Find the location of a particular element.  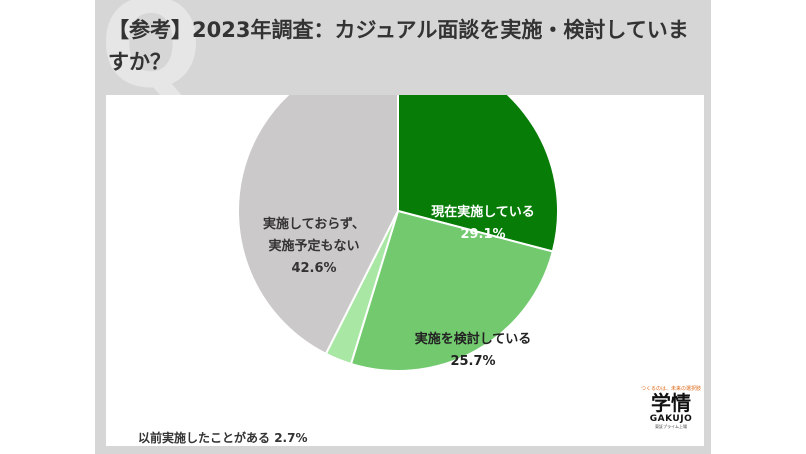

outside-slice-label: 以前実施したことがある 2.7% is located at coordinates (222, 437).